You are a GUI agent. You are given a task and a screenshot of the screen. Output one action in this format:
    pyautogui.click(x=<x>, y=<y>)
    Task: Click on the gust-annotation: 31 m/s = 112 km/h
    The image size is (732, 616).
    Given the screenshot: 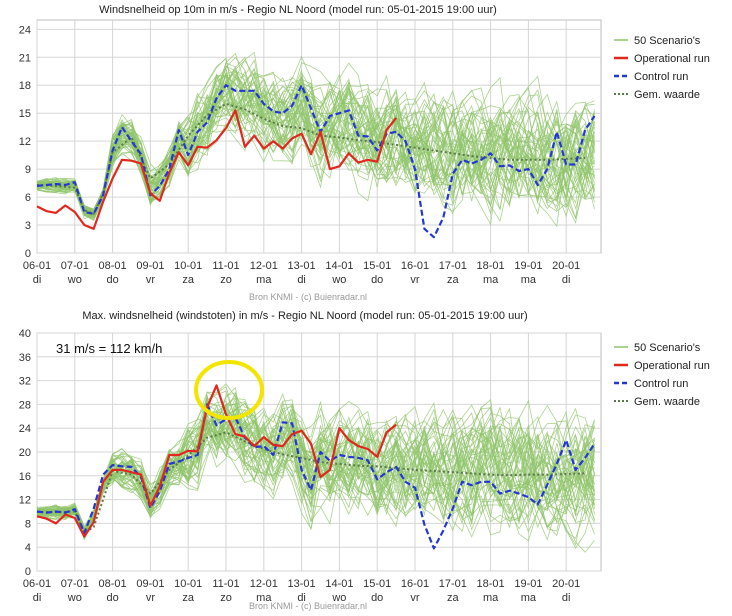 What is the action you would take?
    pyautogui.click(x=109, y=348)
    